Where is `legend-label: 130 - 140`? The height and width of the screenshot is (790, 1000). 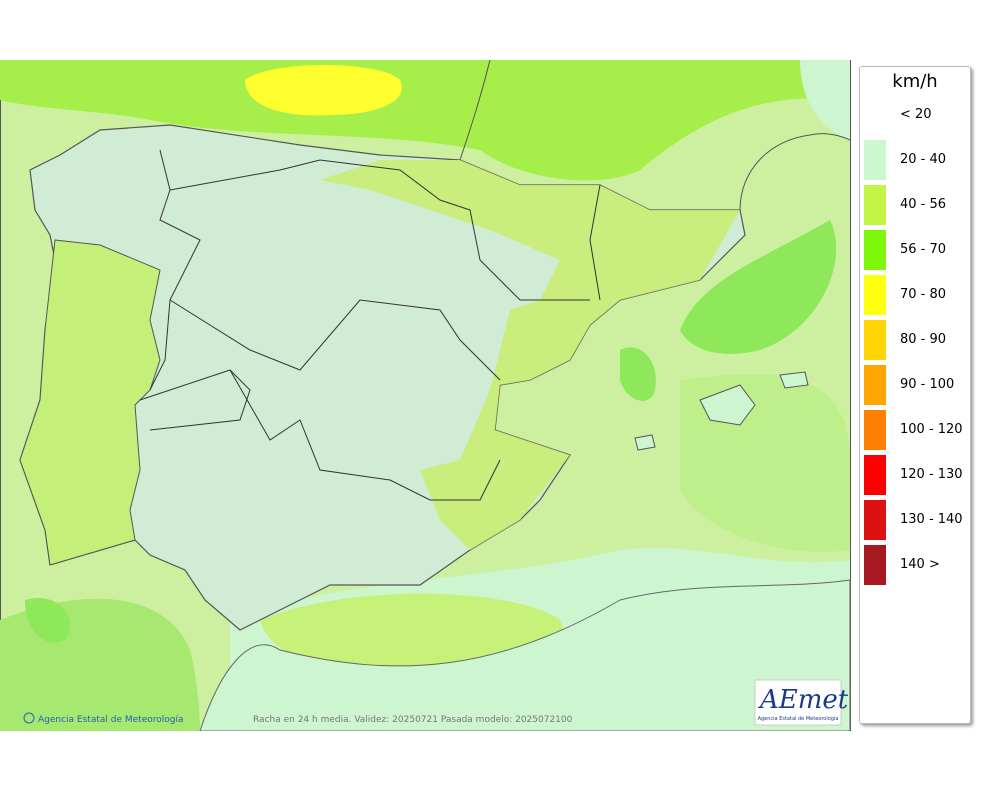
legend-label: 130 - 140 is located at coordinates (931, 519).